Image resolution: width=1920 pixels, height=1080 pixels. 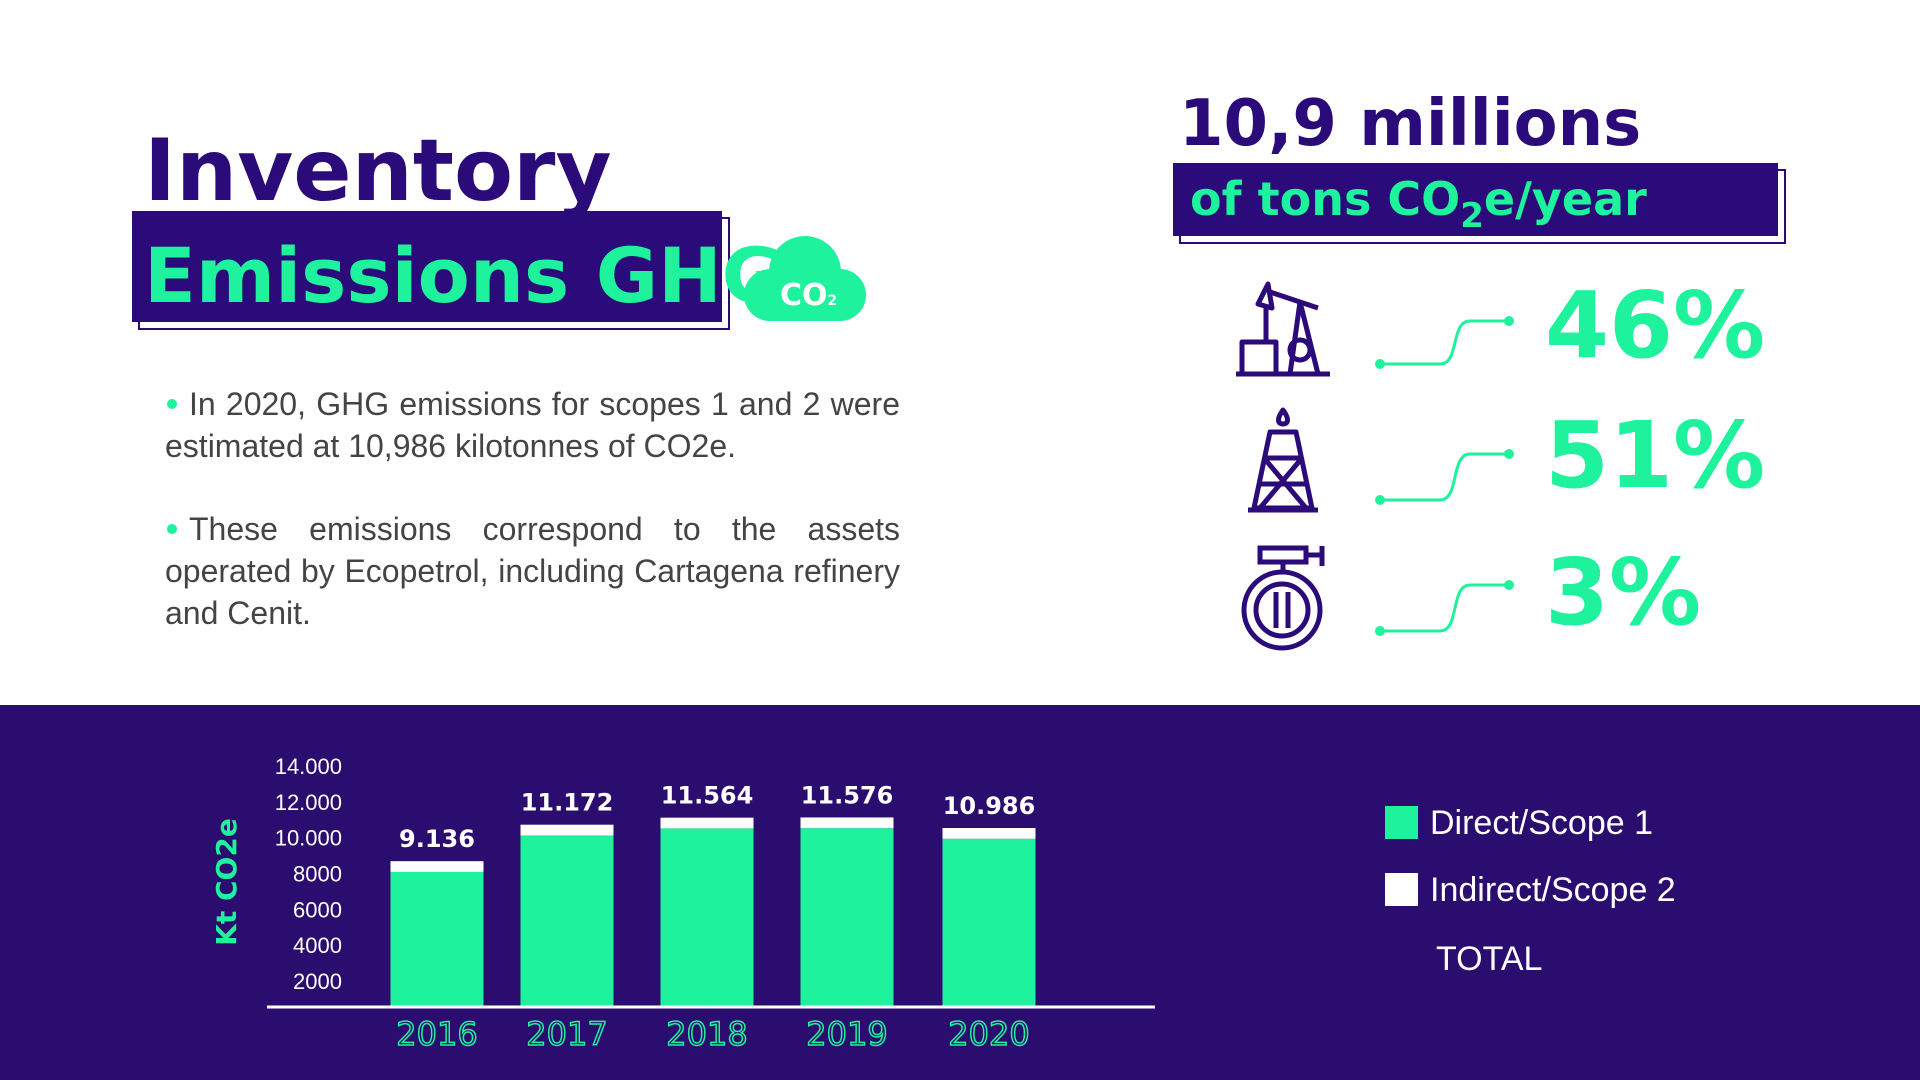 I want to click on legend-label: Indirect/Scope 2, so click(x=1553, y=890).